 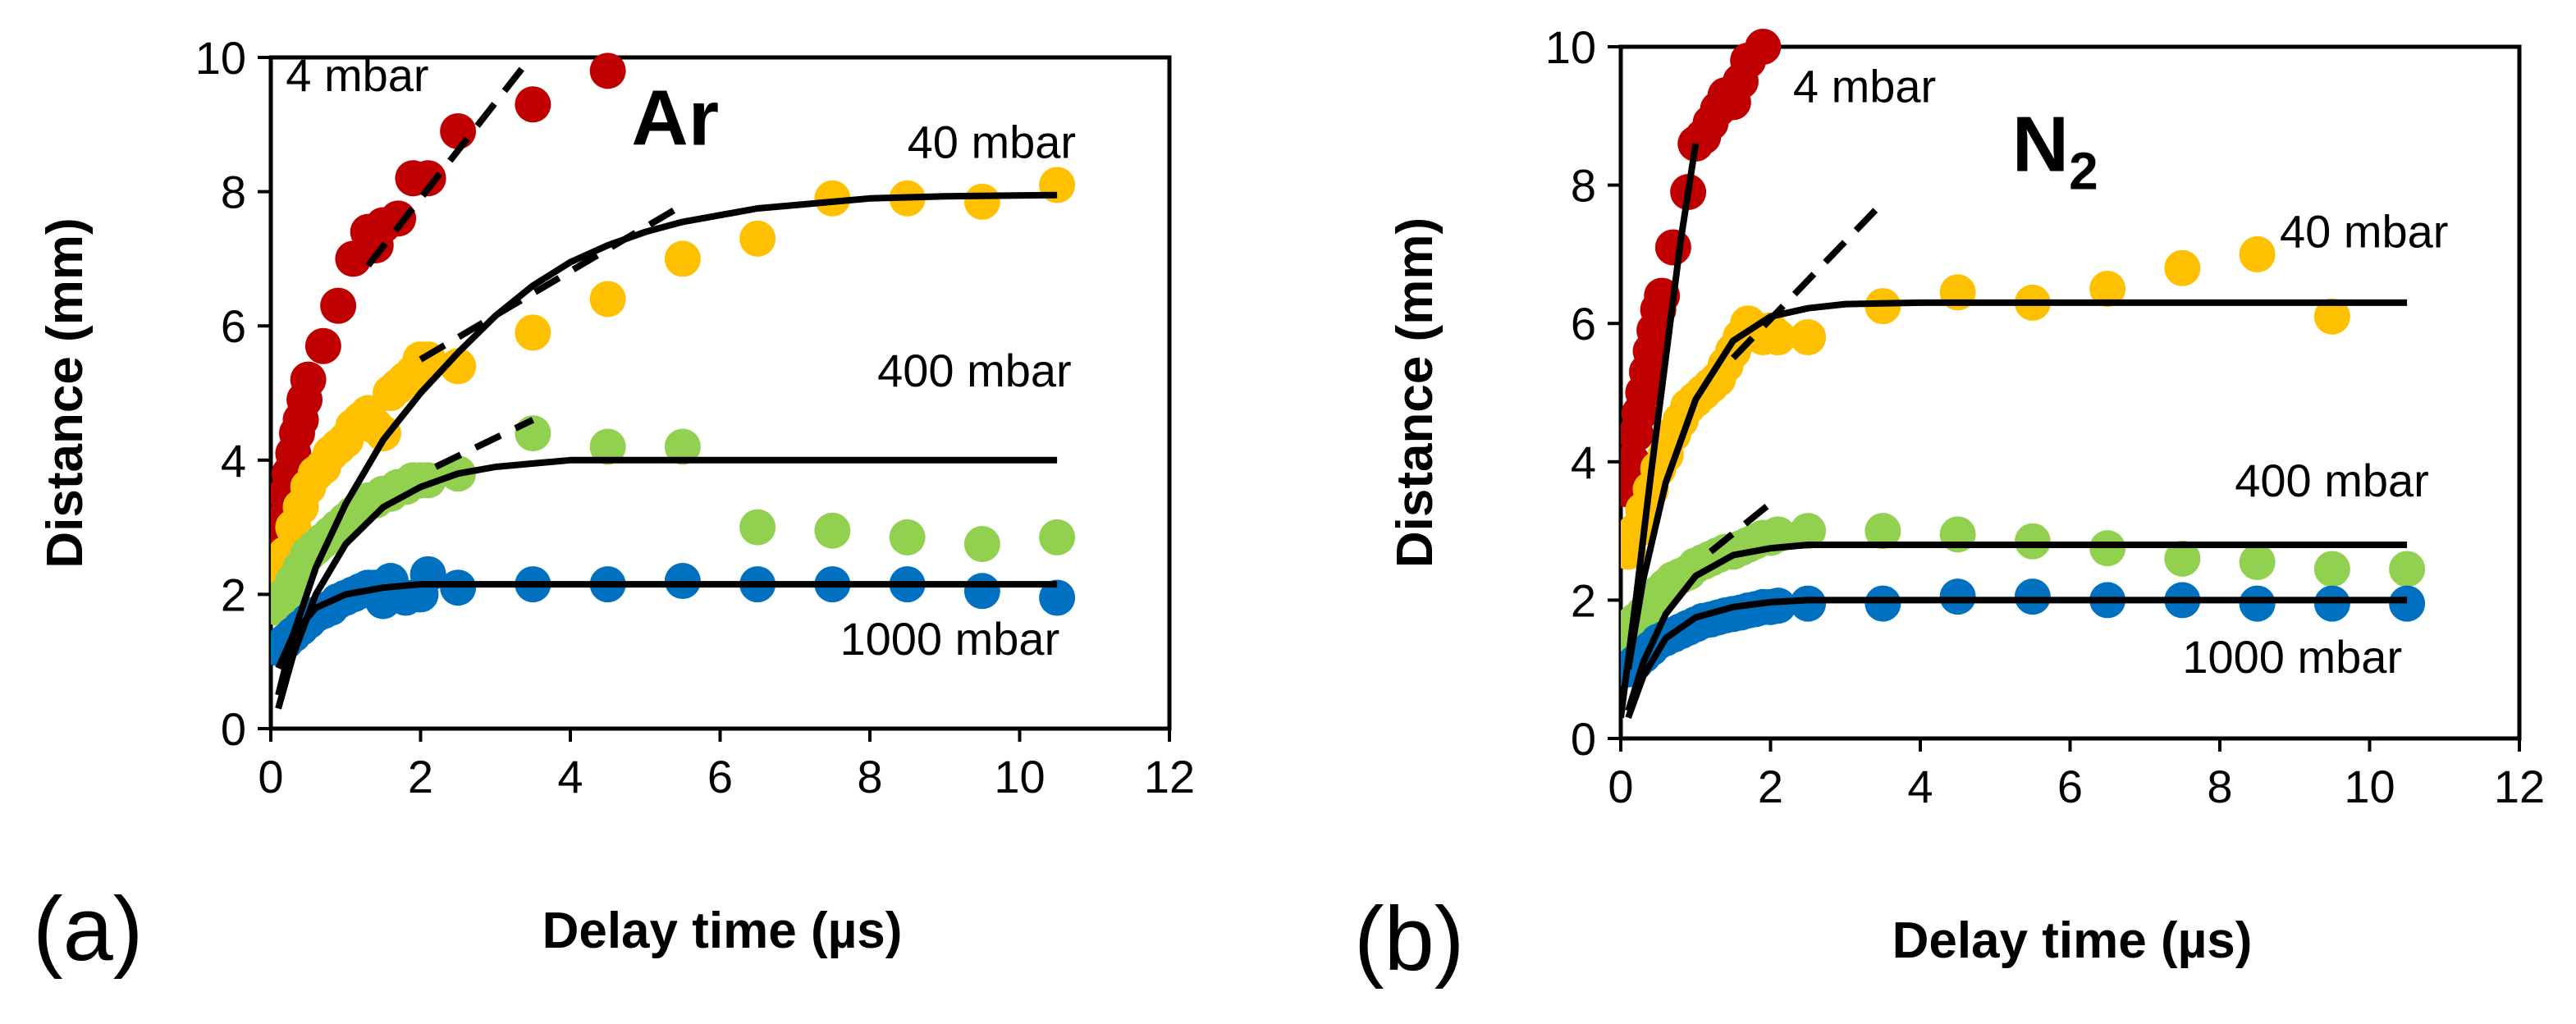 I want to click on gas-label-main: Ar, so click(x=675, y=118).